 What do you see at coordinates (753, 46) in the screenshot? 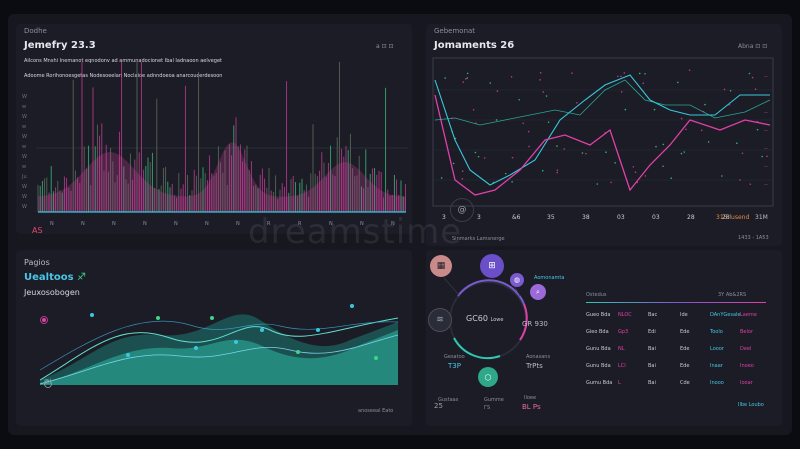
I see `chart-controls-right: Abna ⊡ ⊡` at bounding box center [753, 46].